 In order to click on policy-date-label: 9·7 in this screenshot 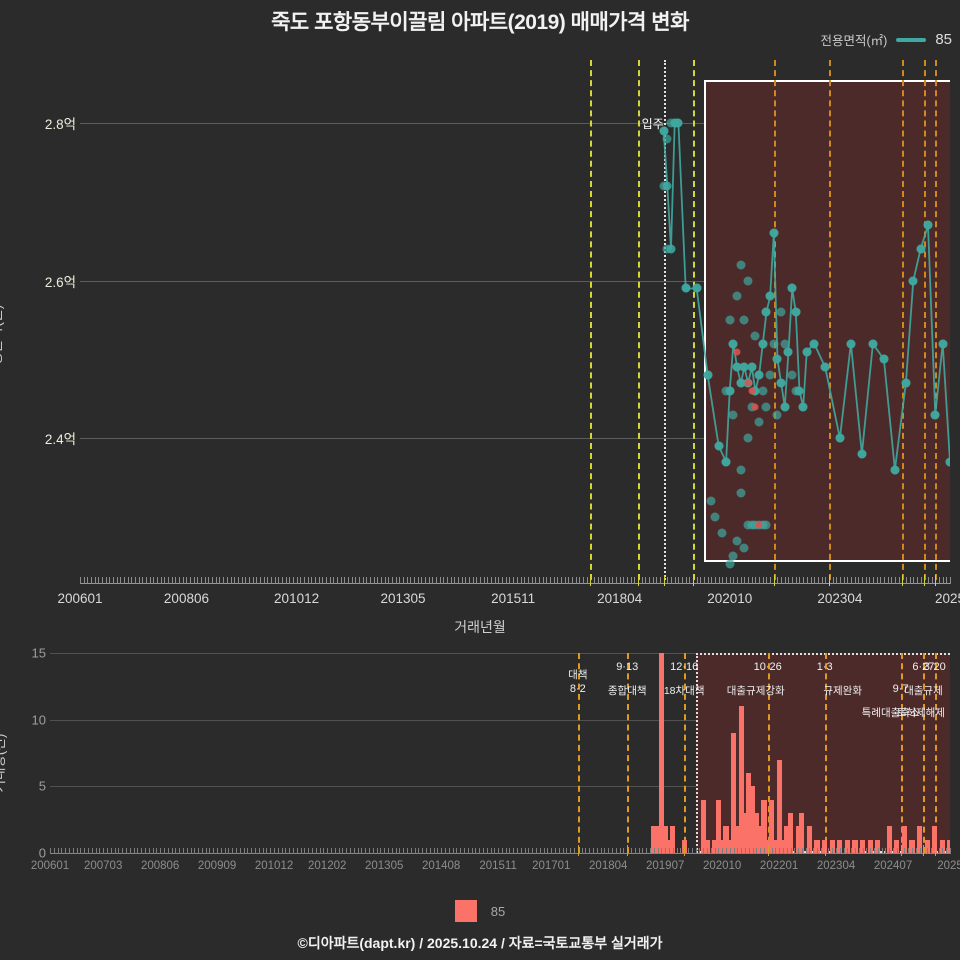, I will do `click(900, 689)`.